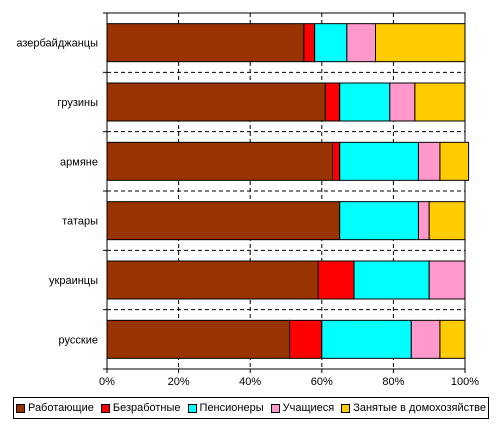 The width and height of the screenshot is (502, 429). I want to click on category-label: грузины, so click(77, 103).